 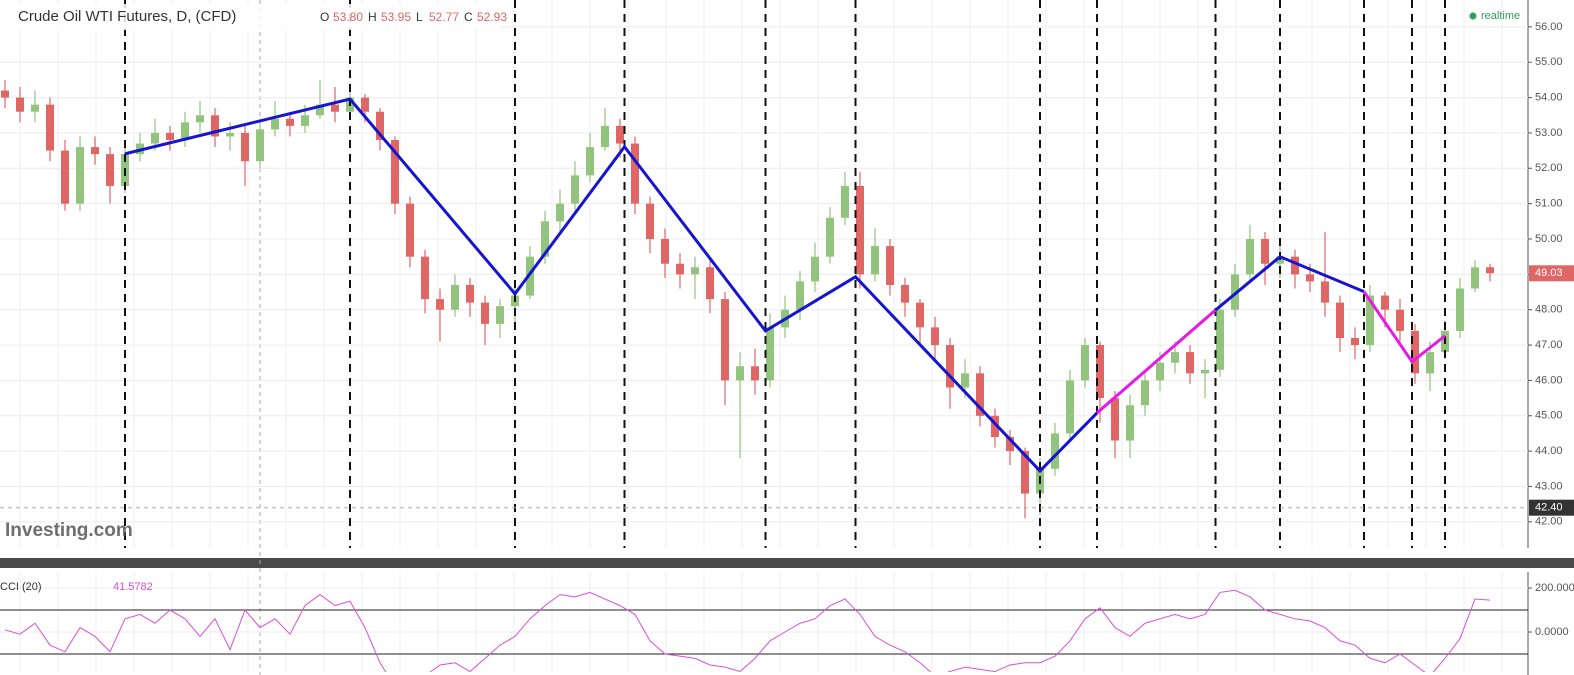 What do you see at coordinates (468, 17) in the screenshot?
I see `readout-key: C` at bounding box center [468, 17].